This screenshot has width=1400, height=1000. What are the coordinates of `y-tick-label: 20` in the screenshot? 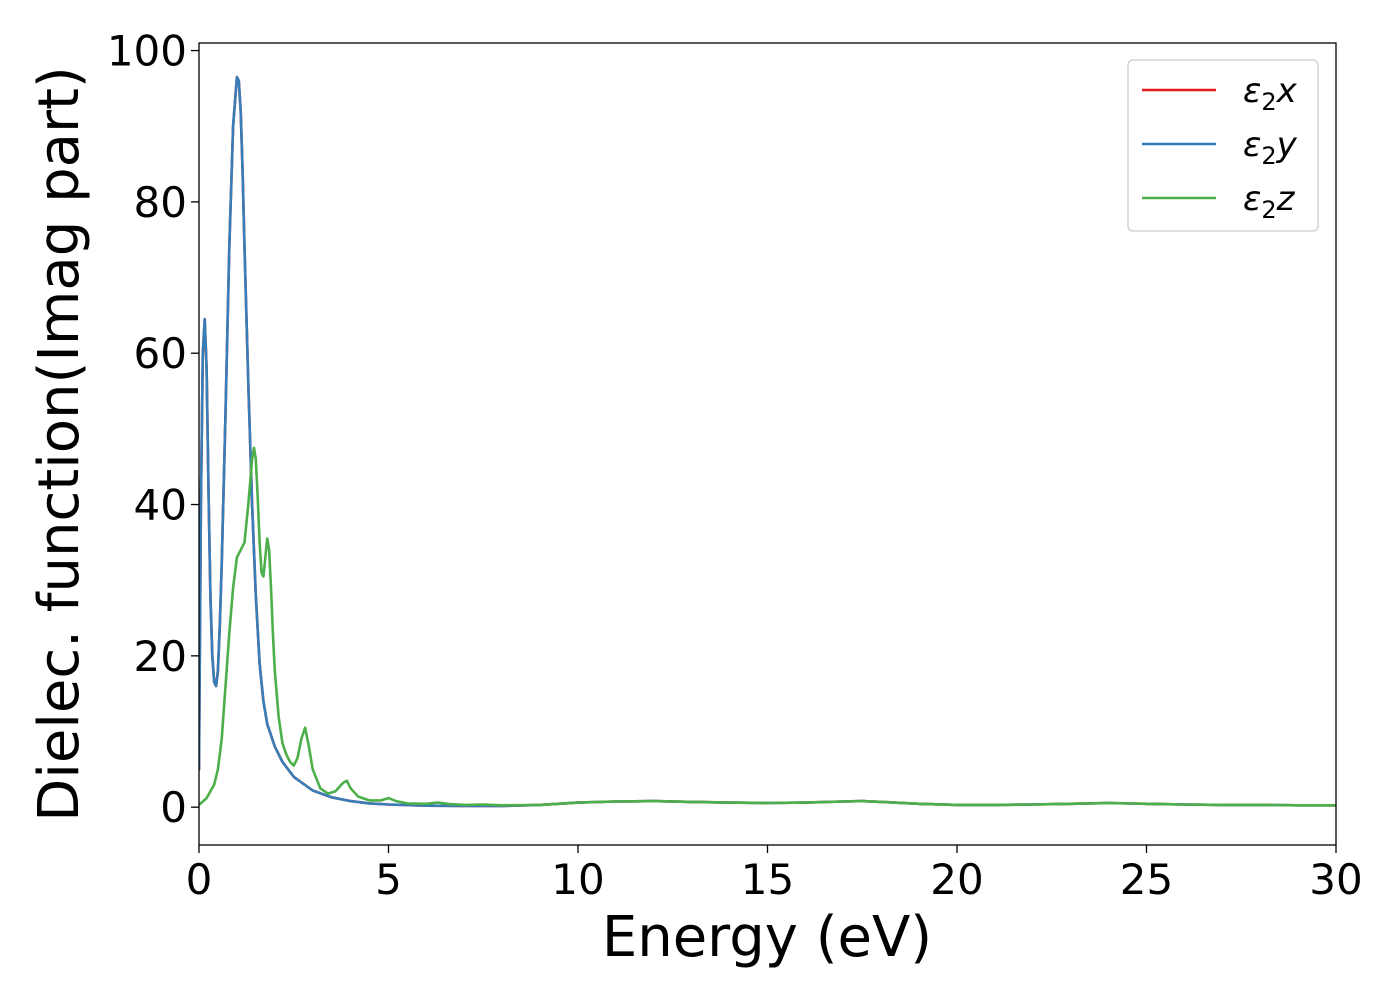 It's located at (160, 656).